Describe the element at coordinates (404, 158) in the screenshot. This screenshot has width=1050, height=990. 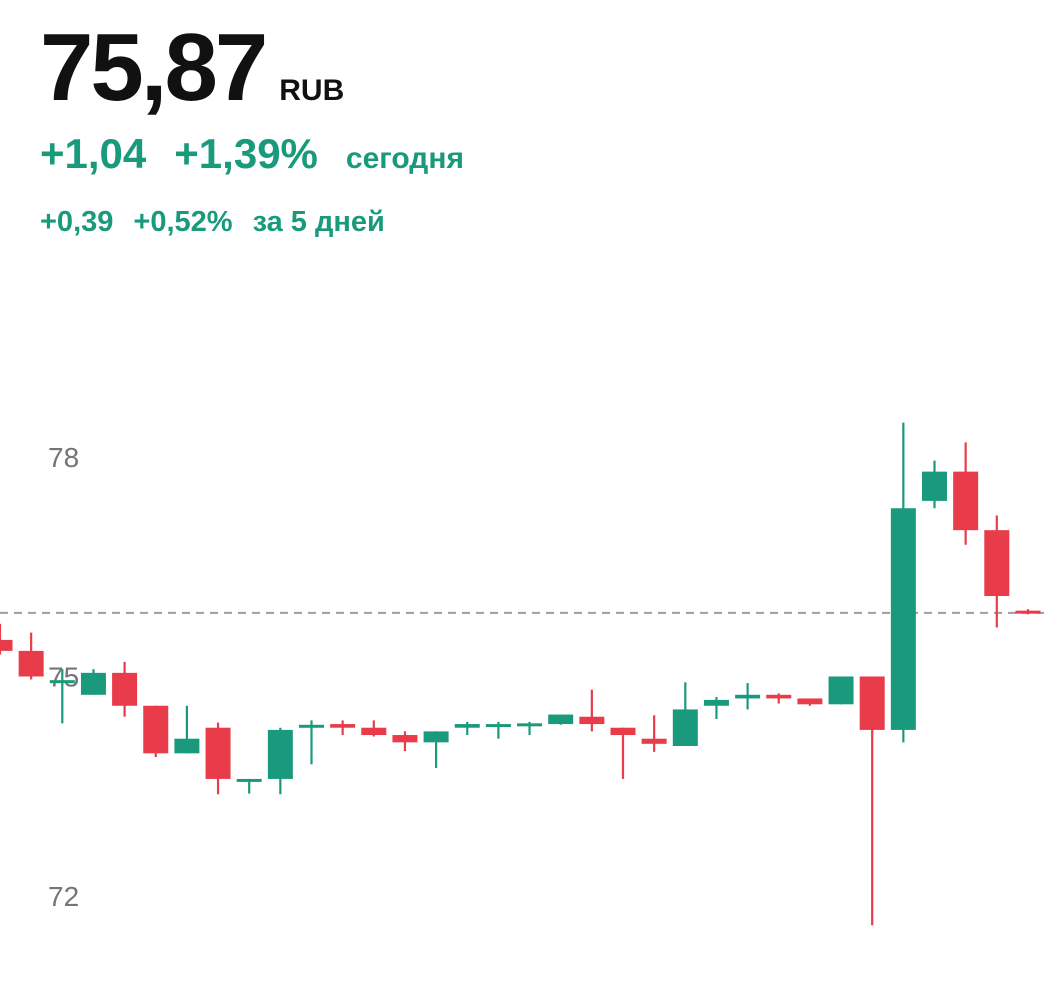
I see `today-change-label: сегодня` at that location.